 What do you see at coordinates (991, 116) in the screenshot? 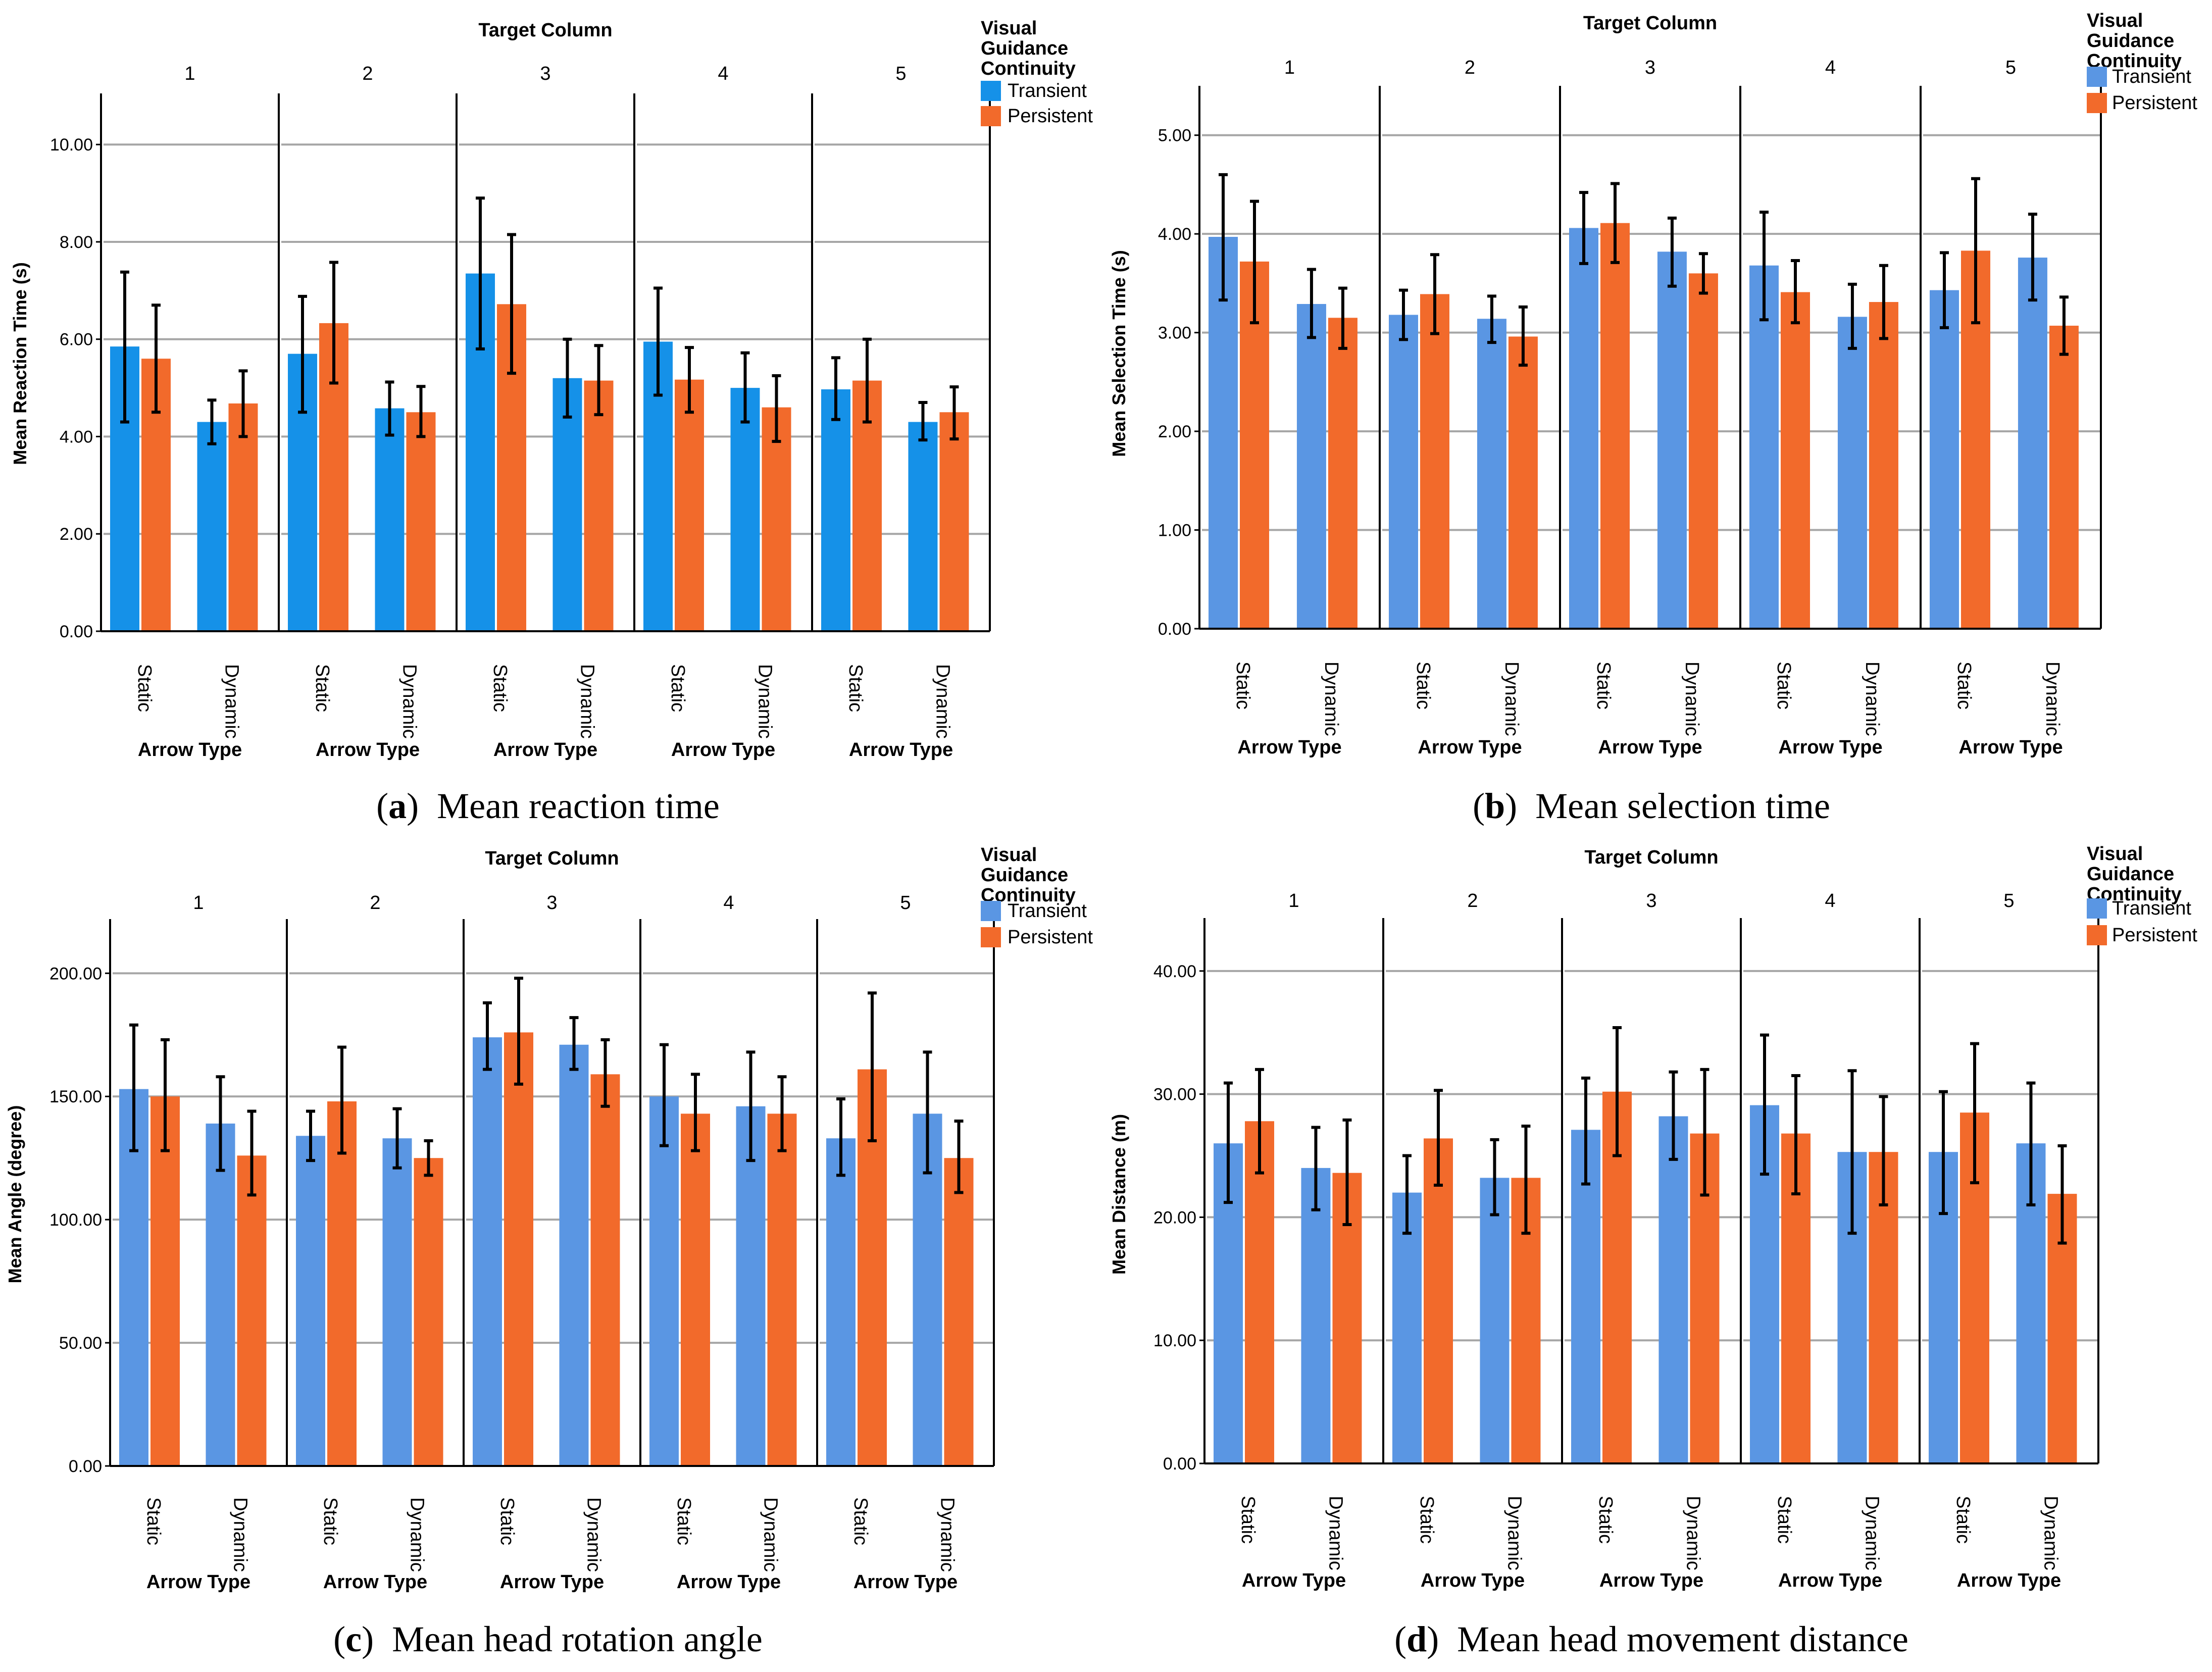
I see `legend-swatch-persistent` at bounding box center [991, 116].